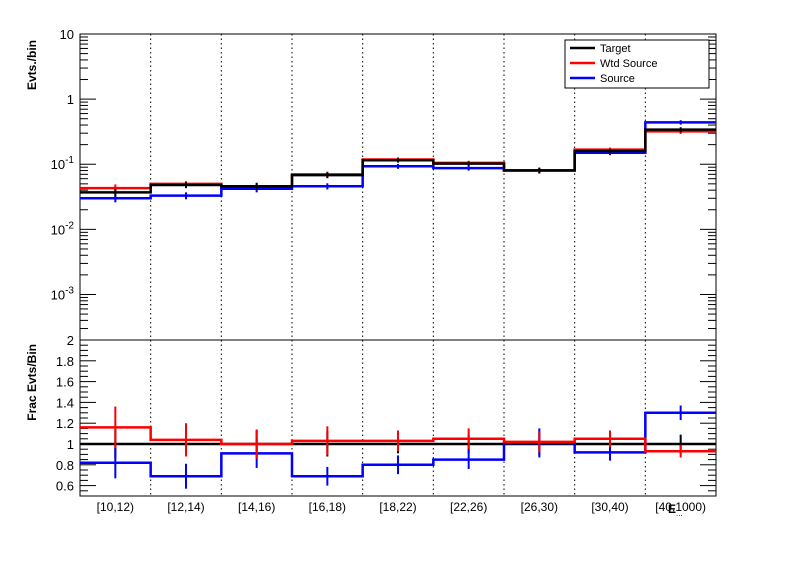 The height and width of the screenshot is (572, 796). Describe the element at coordinates (70, 340) in the screenshot. I see `ratio-y-tick-label: 2` at that location.